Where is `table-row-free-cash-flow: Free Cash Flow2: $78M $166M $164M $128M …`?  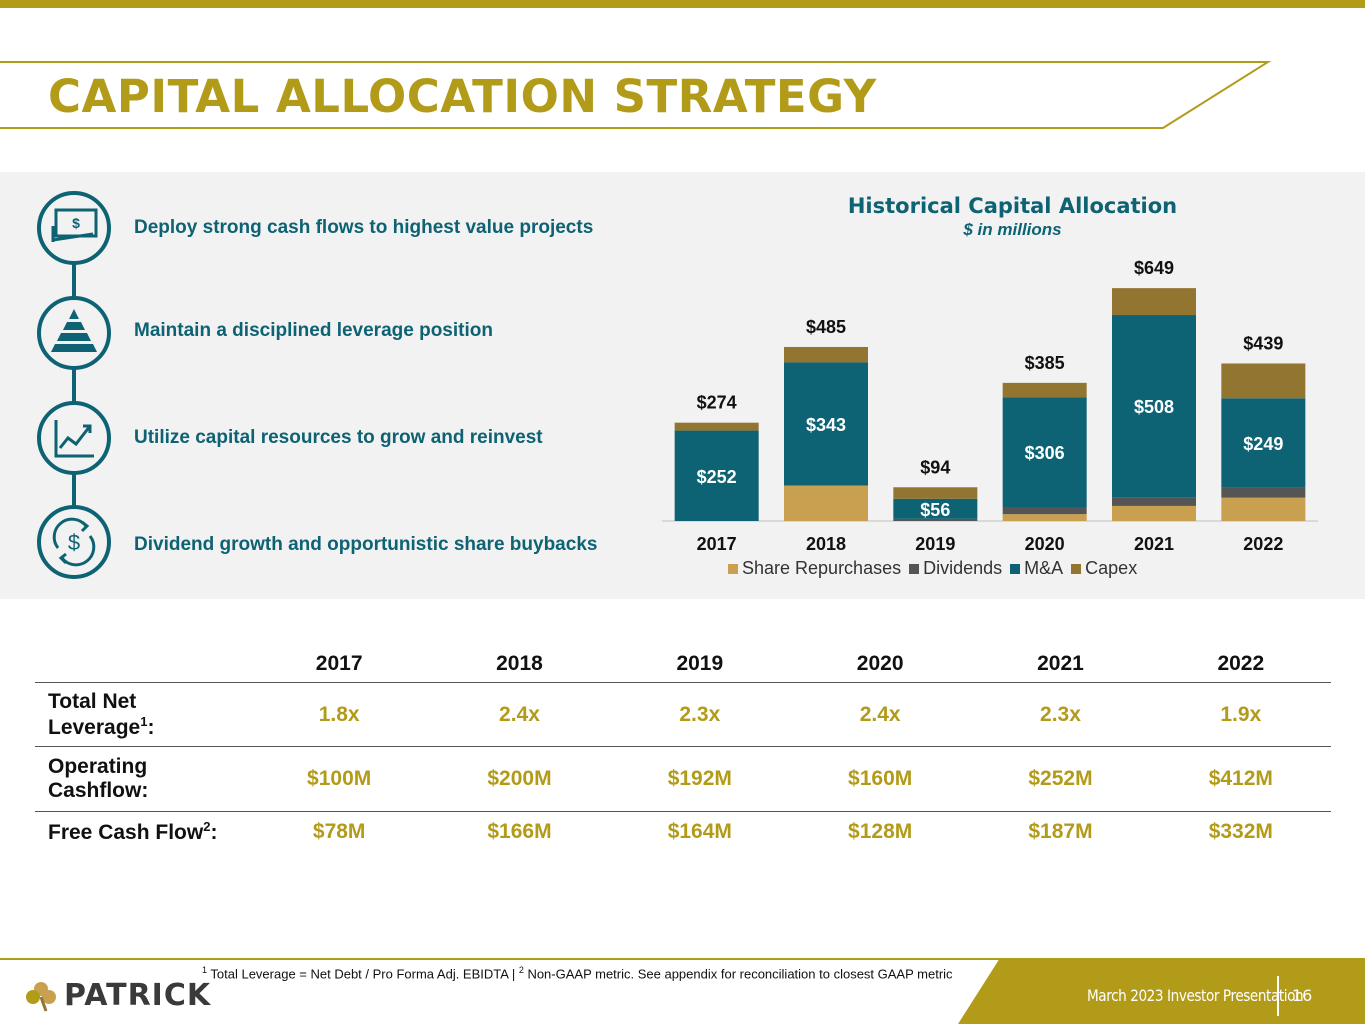 table-row-free-cash-flow: Free Cash Flow2: $78M $166M $164M $128M … is located at coordinates (683, 831).